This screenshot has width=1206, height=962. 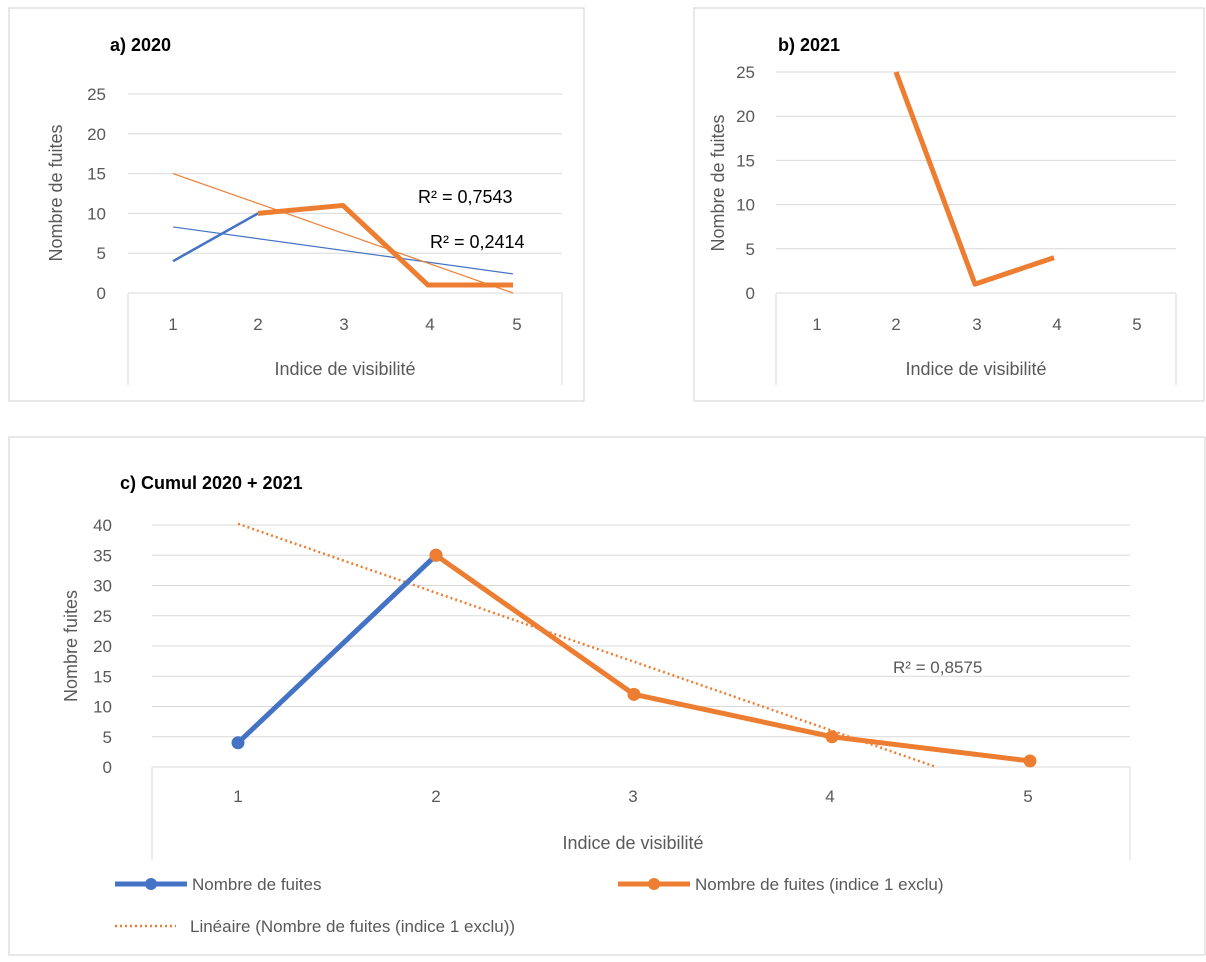 What do you see at coordinates (465, 197) in the screenshot?
I see `chart-a-r2-orange: R² = 0,7543` at bounding box center [465, 197].